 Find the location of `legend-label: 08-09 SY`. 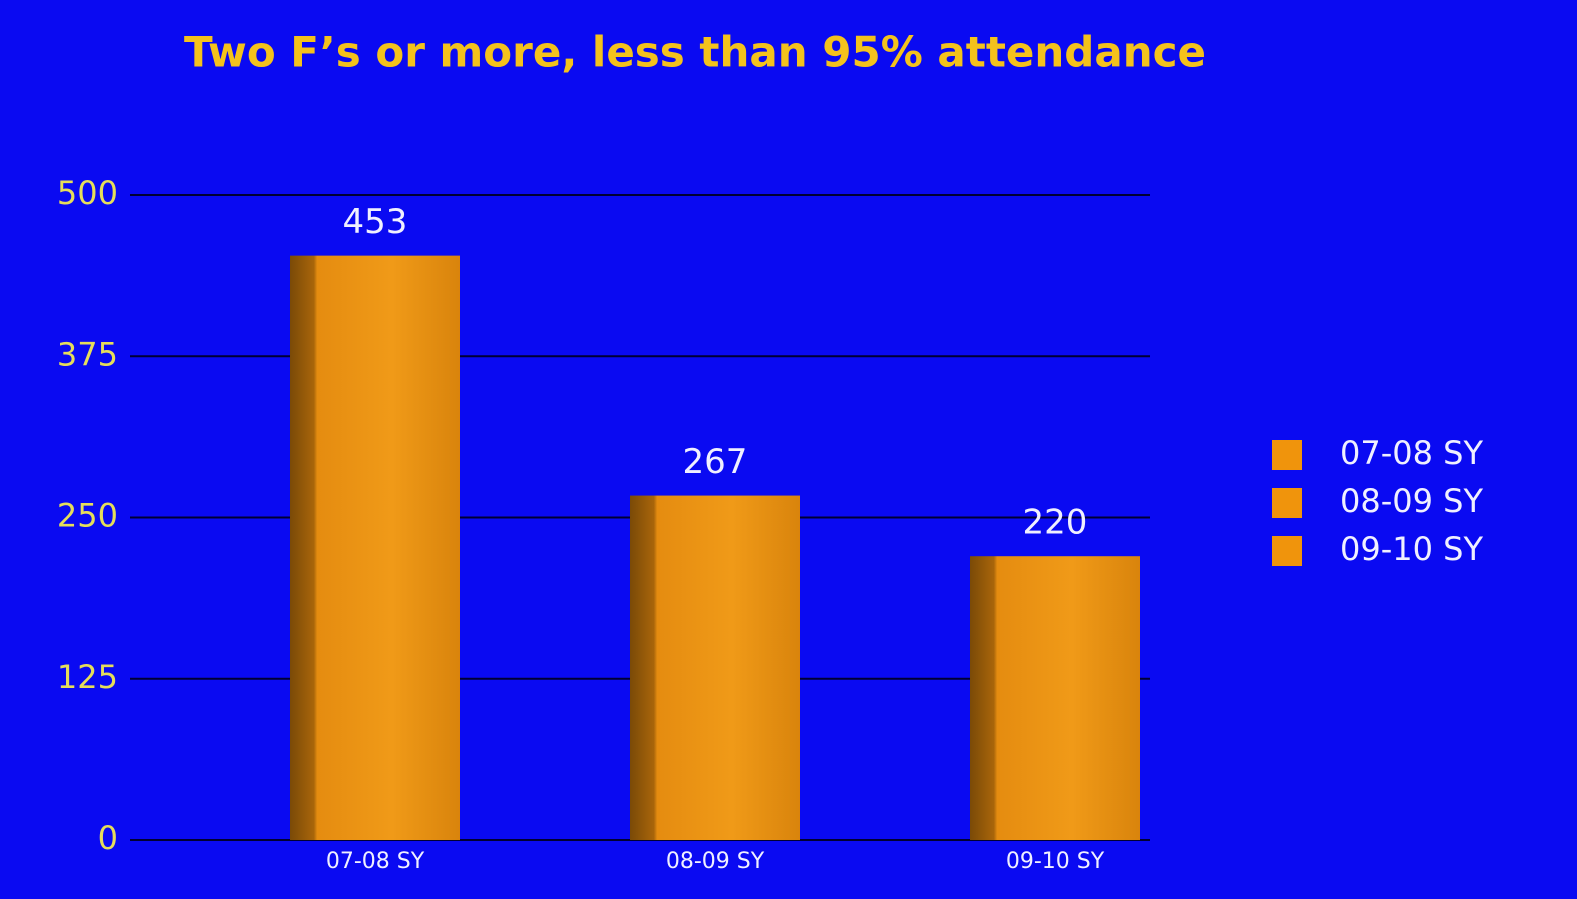

legend-label: 08-09 SY is located at coordinates (1411, 501).